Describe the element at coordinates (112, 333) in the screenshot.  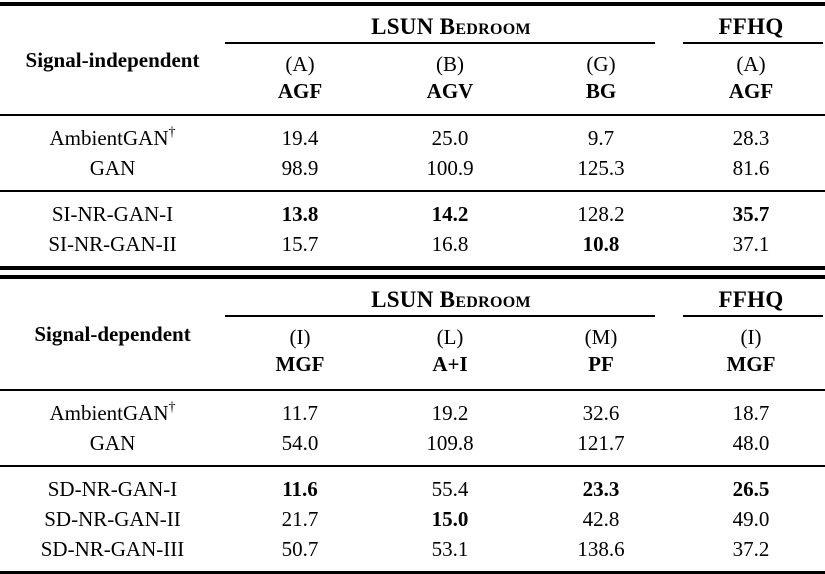
I see `stub-label: Signal-dependent` at that location.